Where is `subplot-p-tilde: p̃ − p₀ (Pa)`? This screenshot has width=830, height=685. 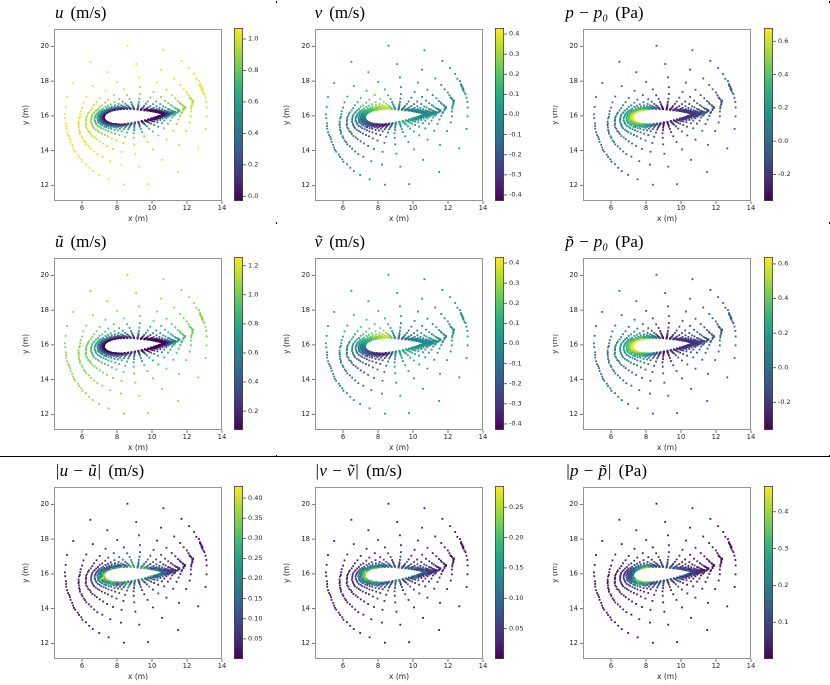 subplot-p-tilde: p̃ − p₀ (Pa) is located at coordinates (691, 342).